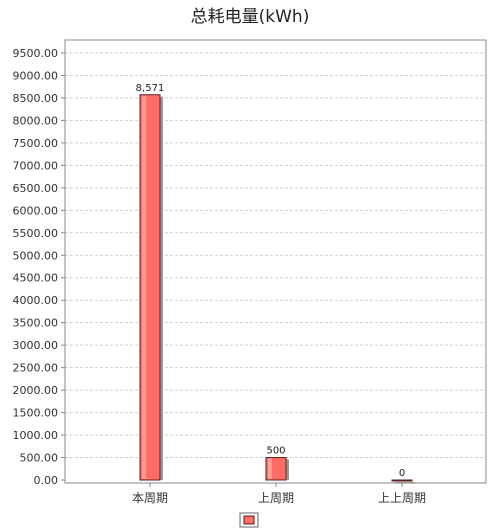 This screenshot has height=530, width=500. I want to click on y-tick-label: 9500.00, so click(36, 53).